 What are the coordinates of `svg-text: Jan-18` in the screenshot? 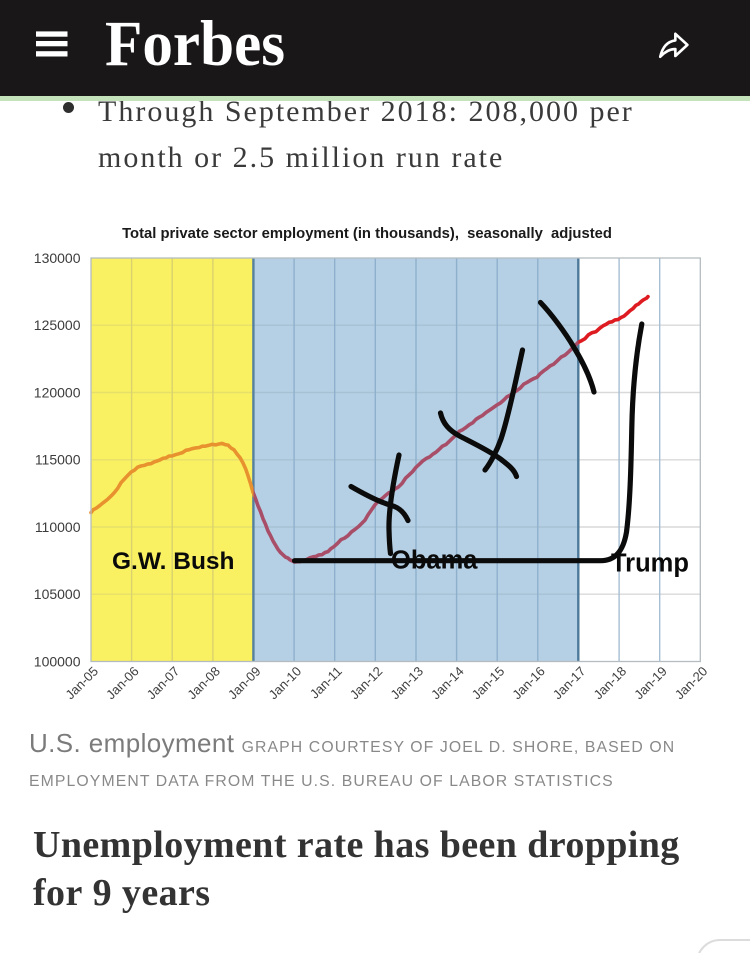 It's located at (610, 683).